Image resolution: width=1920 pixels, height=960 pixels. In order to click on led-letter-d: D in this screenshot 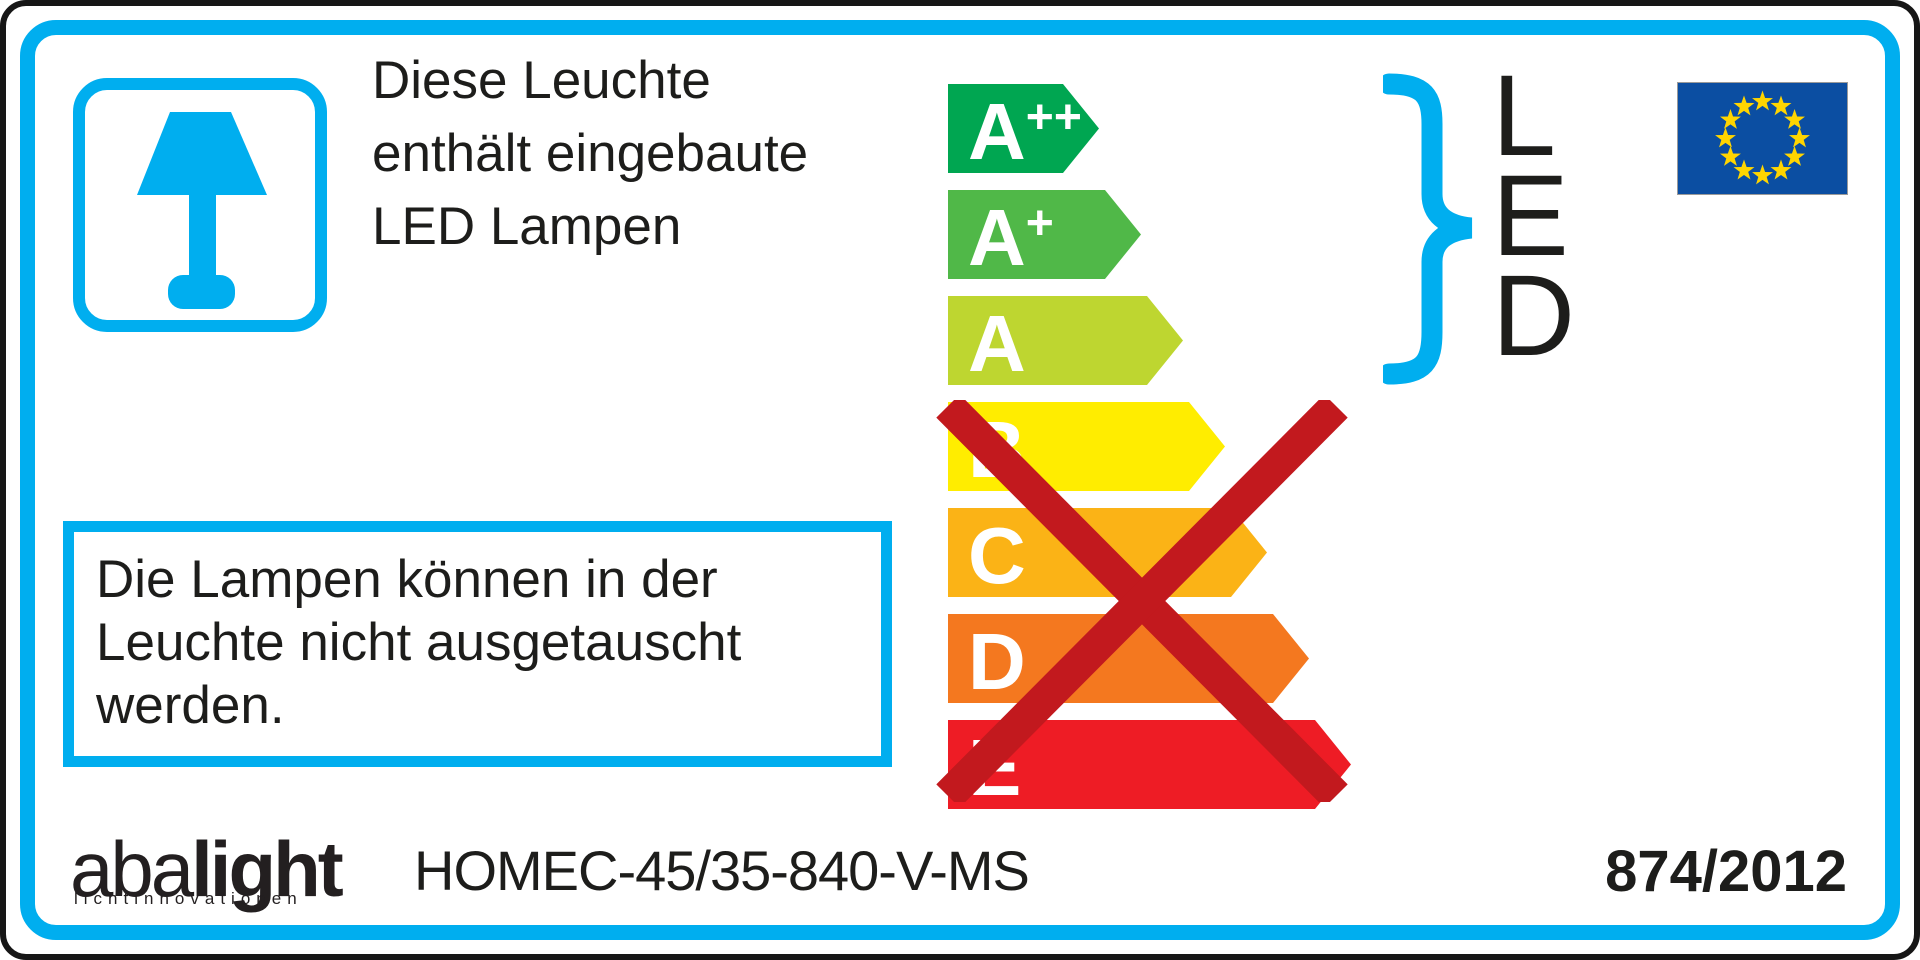, I will do `click(1534, 316)`.